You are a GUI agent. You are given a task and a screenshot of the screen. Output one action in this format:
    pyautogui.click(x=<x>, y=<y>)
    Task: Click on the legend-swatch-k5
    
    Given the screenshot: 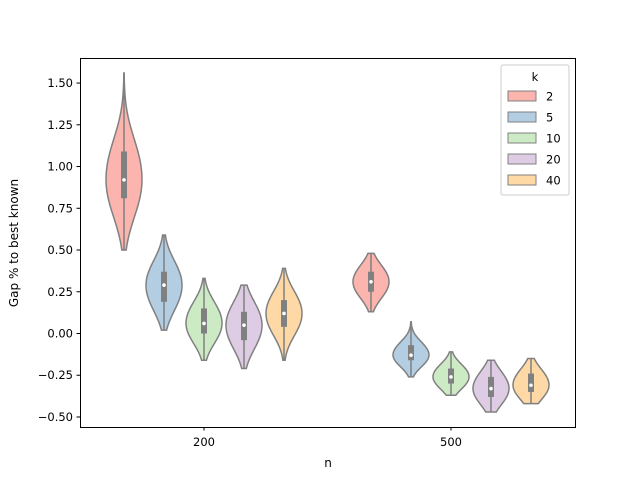 What is the action you would take?
    pyautogui.click(x=522, y=117)
    